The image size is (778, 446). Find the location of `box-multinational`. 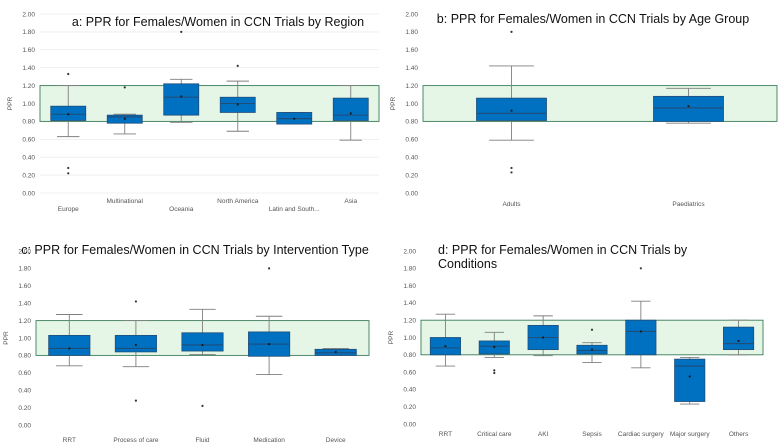

box-multinational is located at coordinates (124, 110).